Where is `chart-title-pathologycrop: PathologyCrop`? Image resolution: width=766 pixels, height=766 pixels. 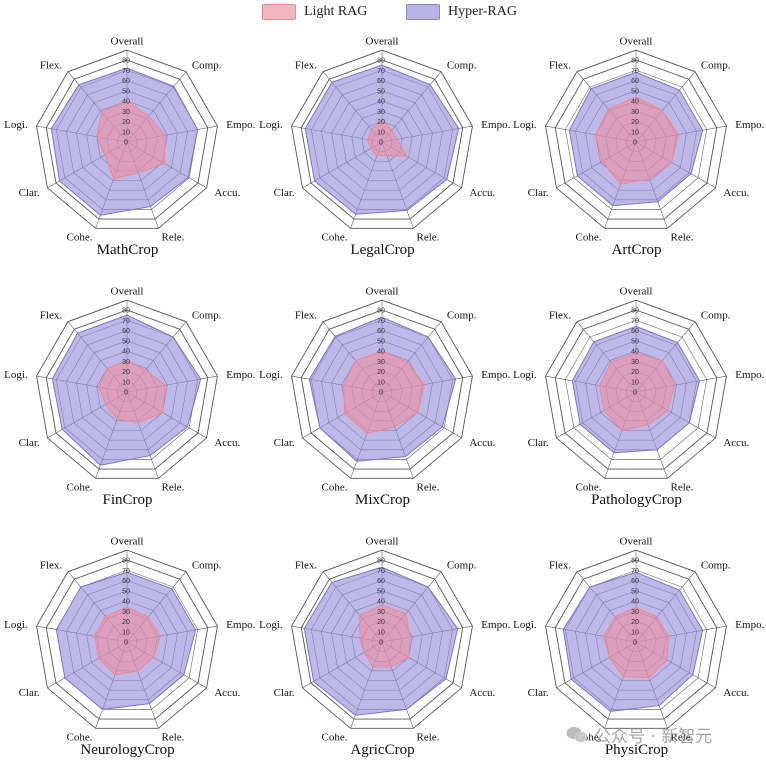
chart-title-pathologycrop: PathologyCrop is located at coordinates (636, 500).